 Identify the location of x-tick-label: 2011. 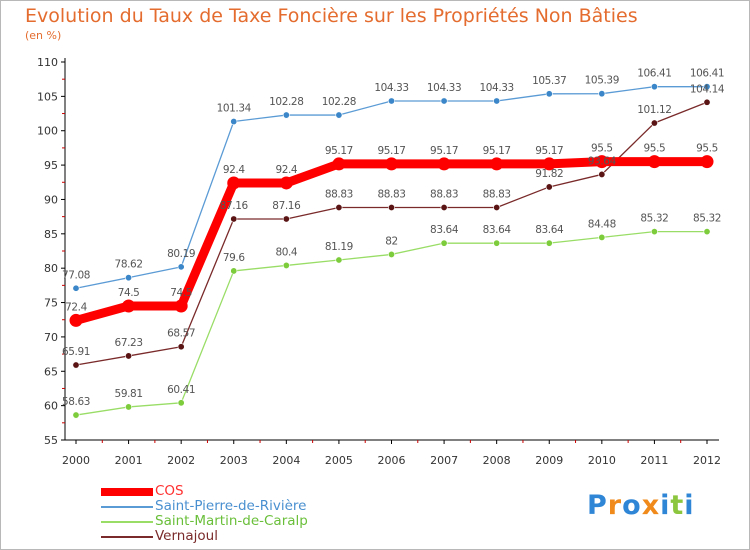
(654, 460).